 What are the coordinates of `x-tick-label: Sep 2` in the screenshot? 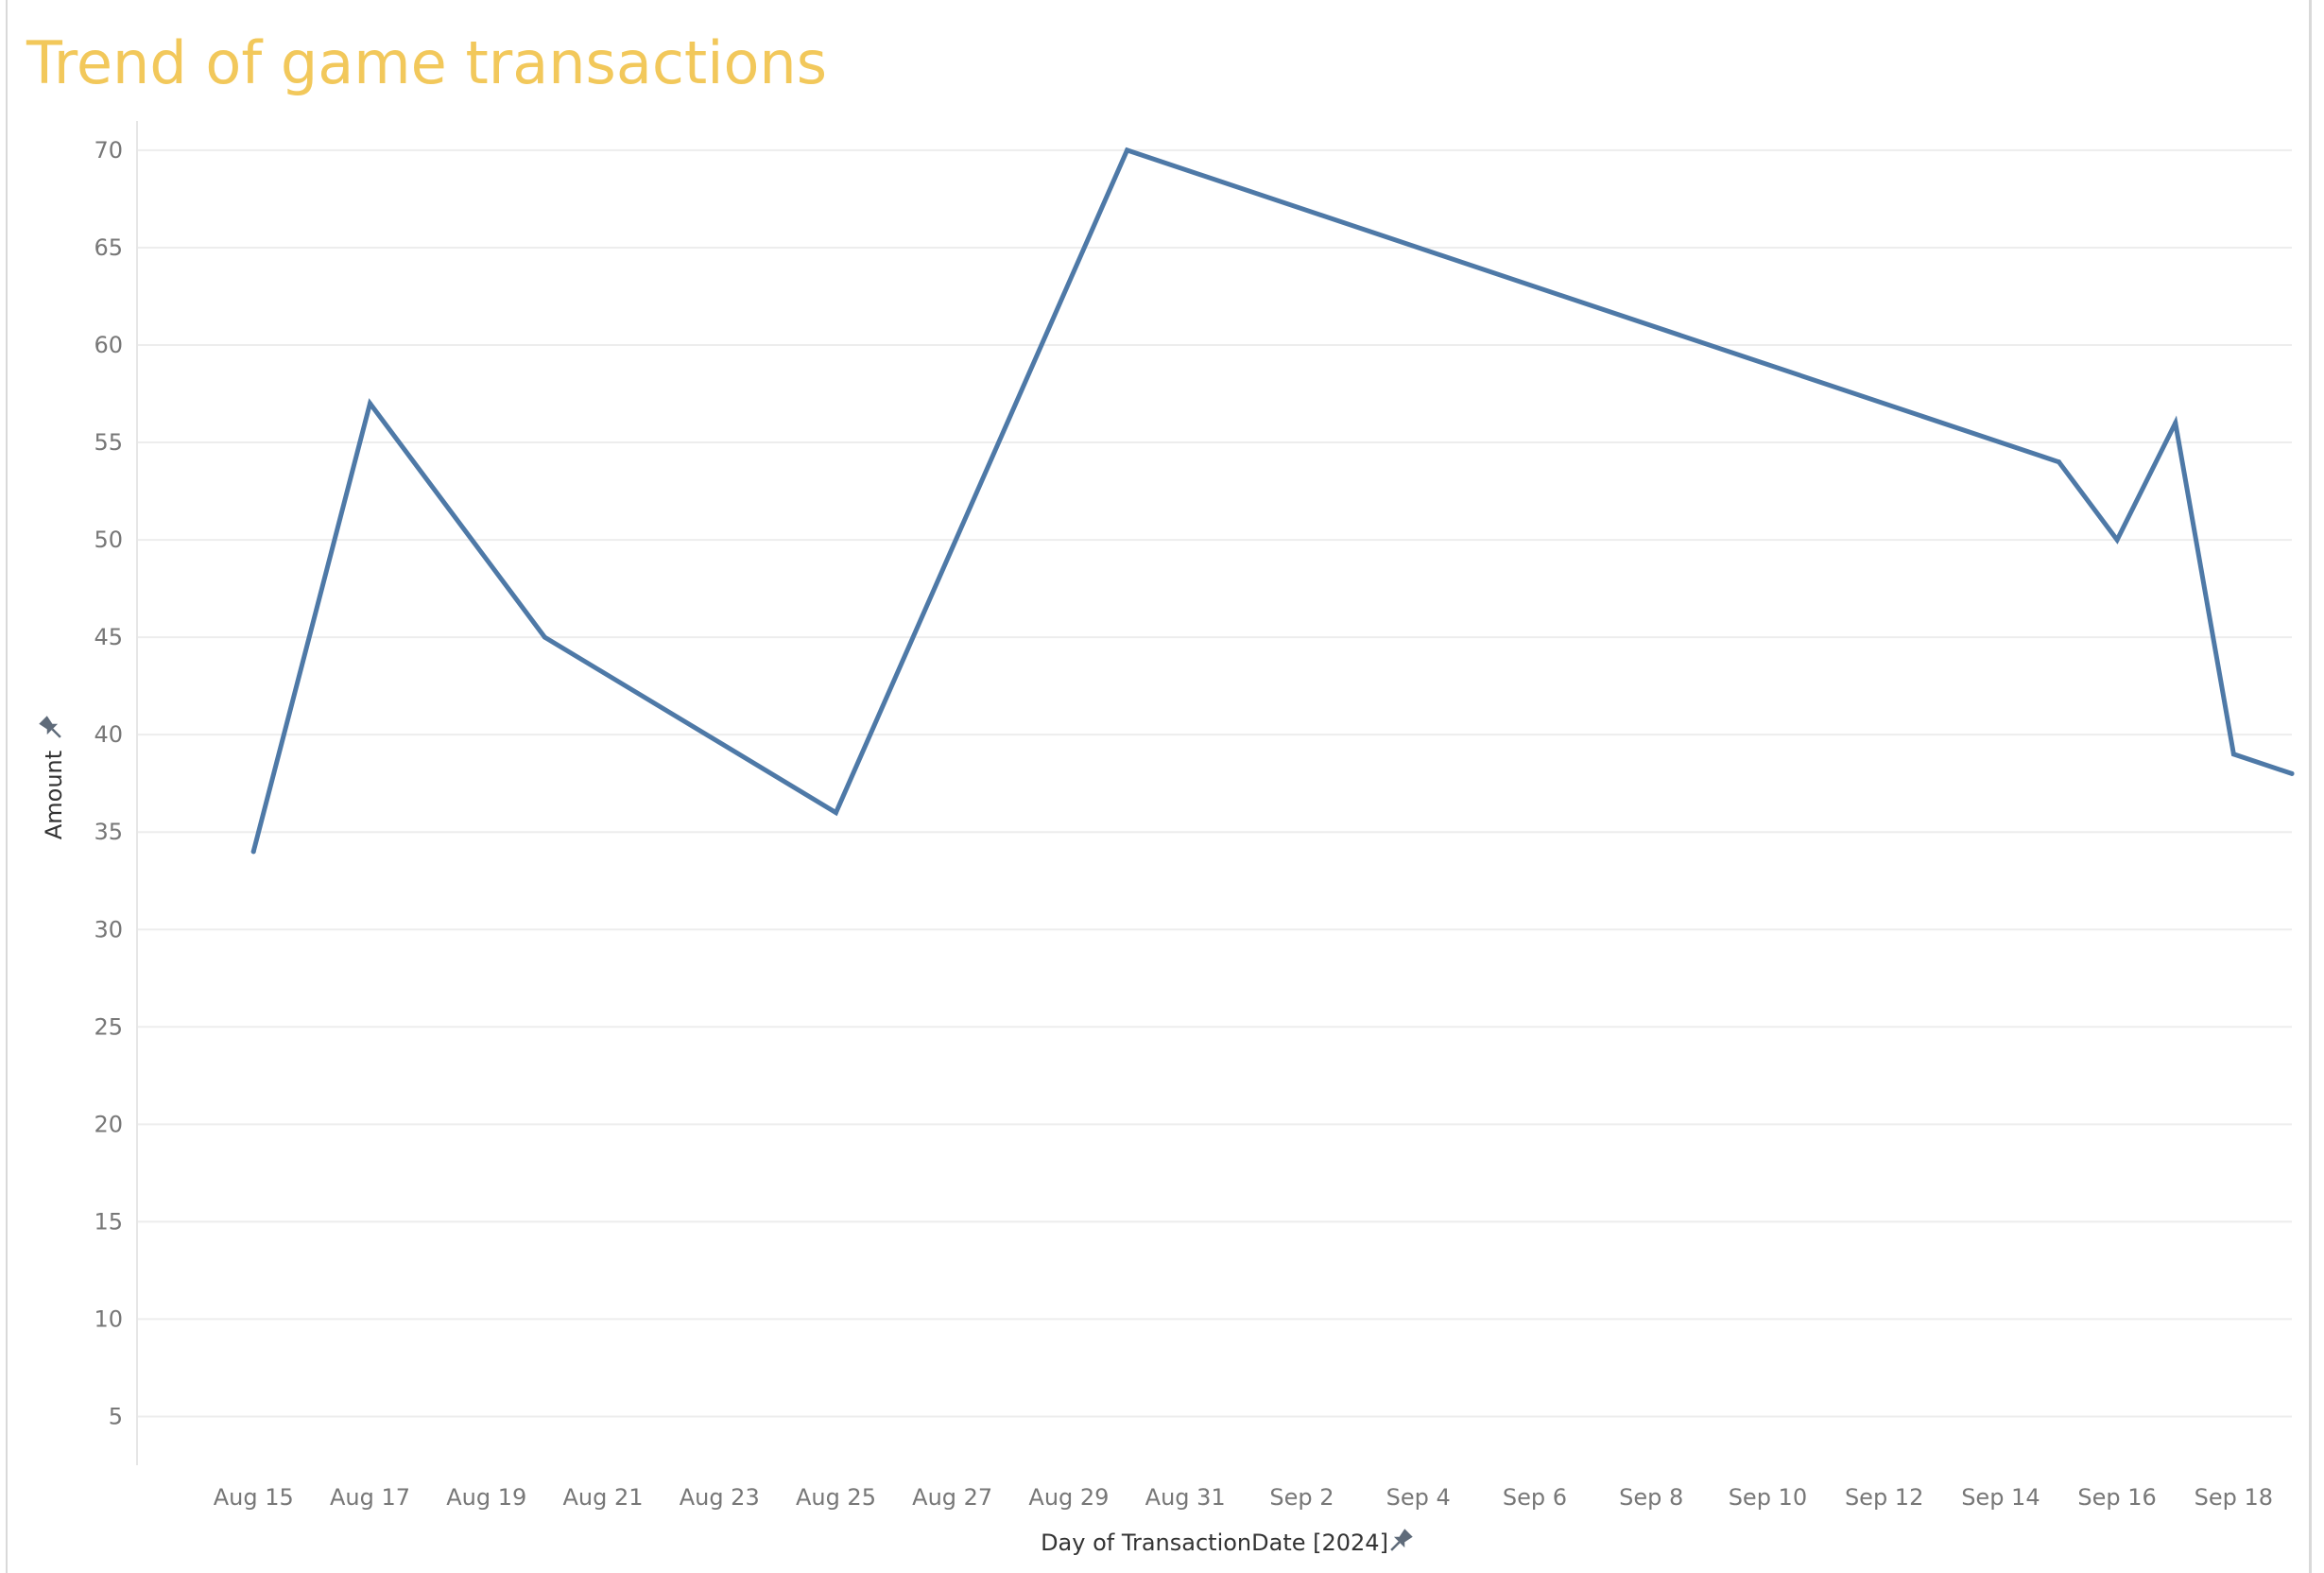 It's located at (1301, 1497).